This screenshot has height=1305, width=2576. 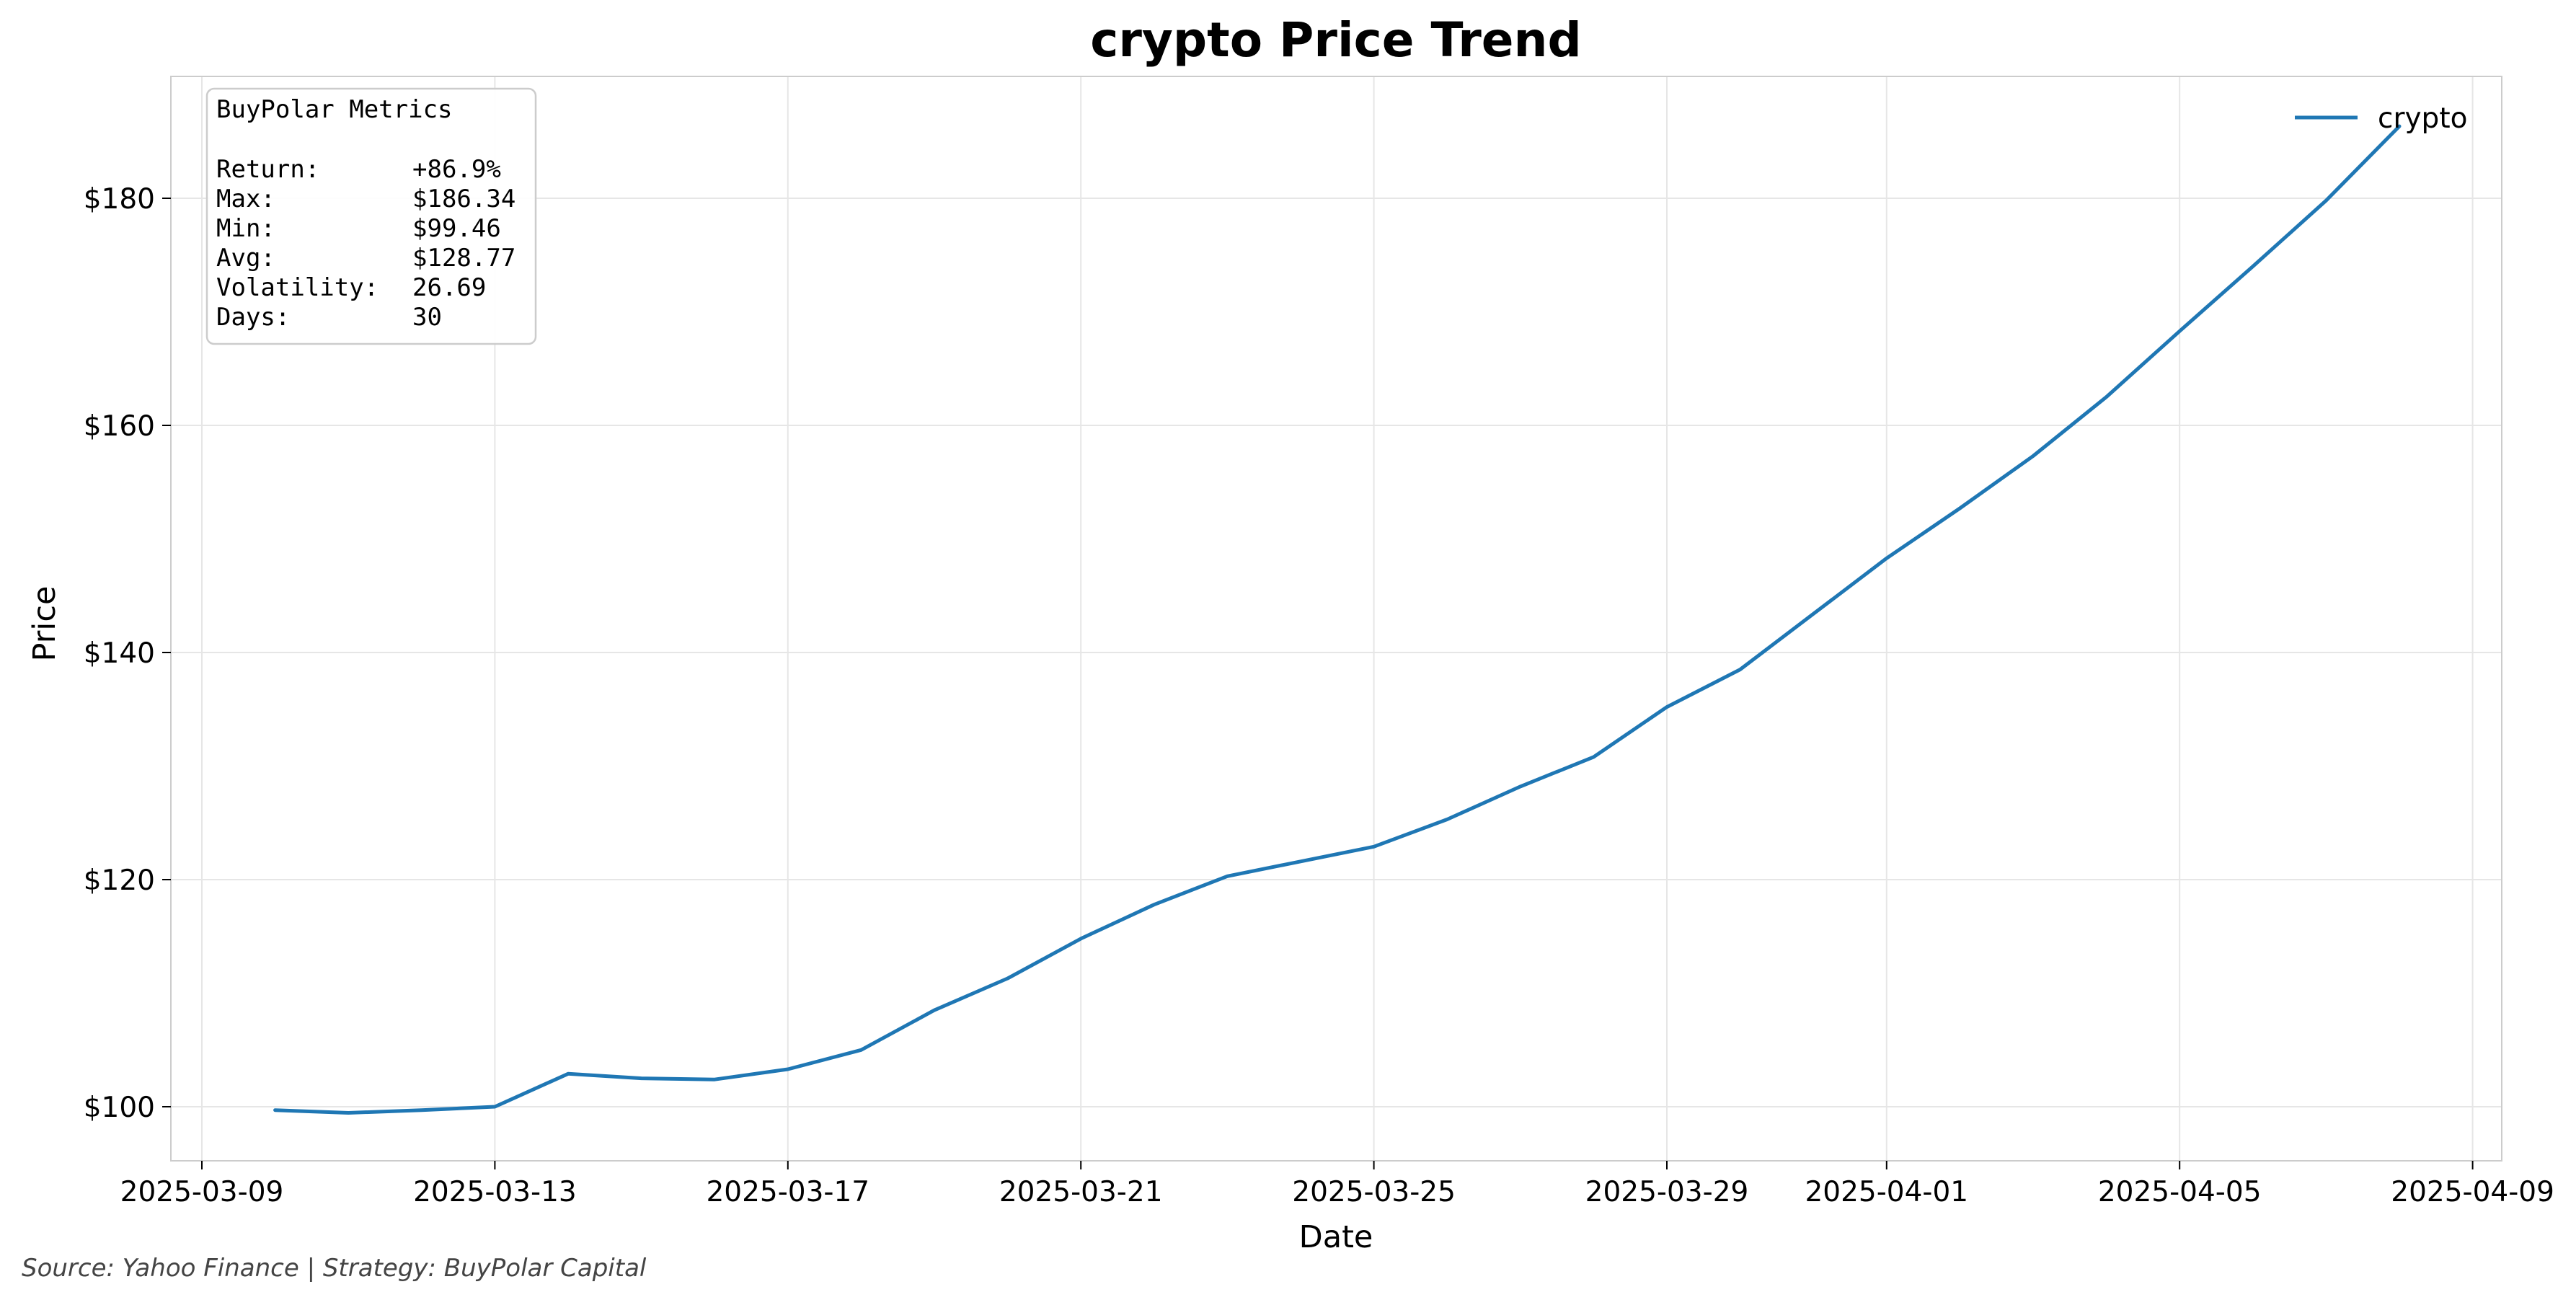 What do you see at coordinates (245, 228) in the screenshot?
I see `metric-min-label: Min:` at bounding box center [245, 228].